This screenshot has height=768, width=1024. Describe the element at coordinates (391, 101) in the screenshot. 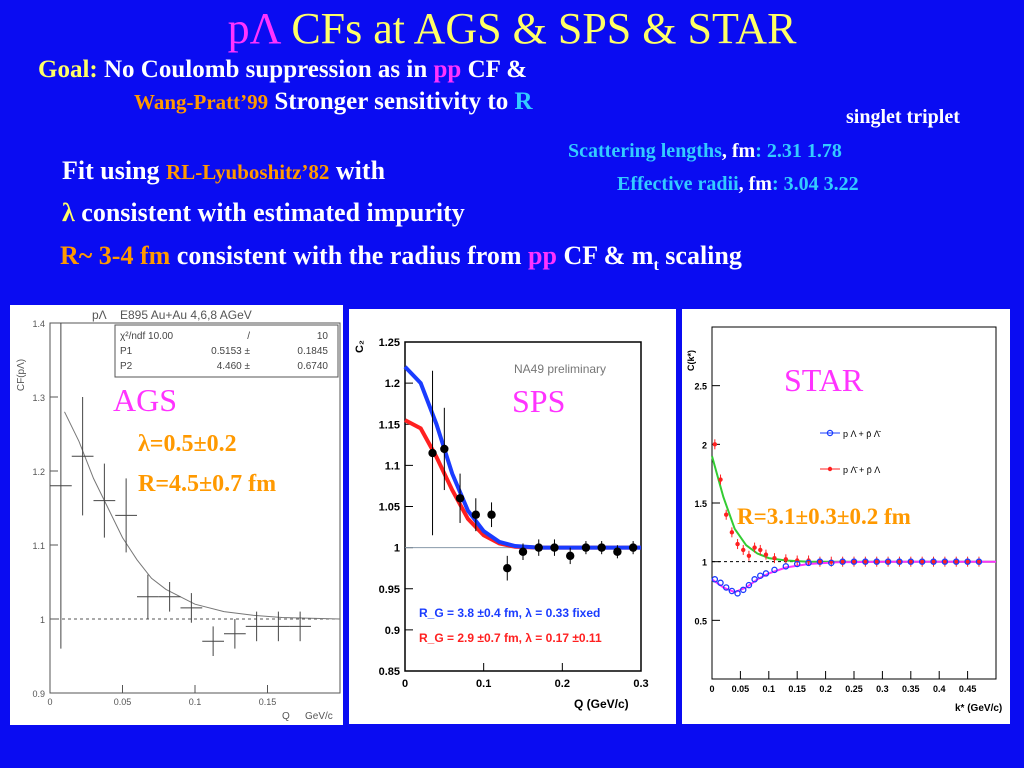

I see `stronger-text: Stronger sensitivity to` at that location.